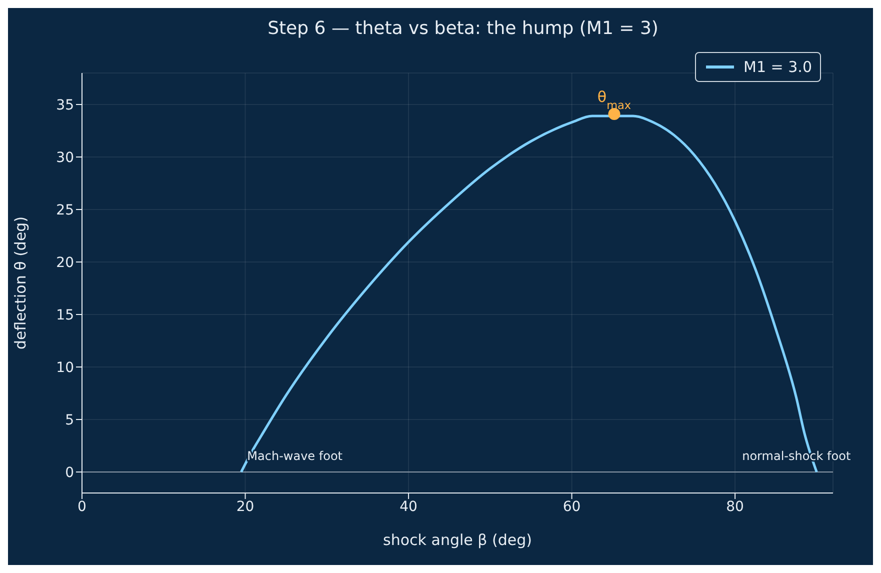  Describe the element at coordinates (245, 506) in the screenshot. I see `x-tick-label: 20` at that location.